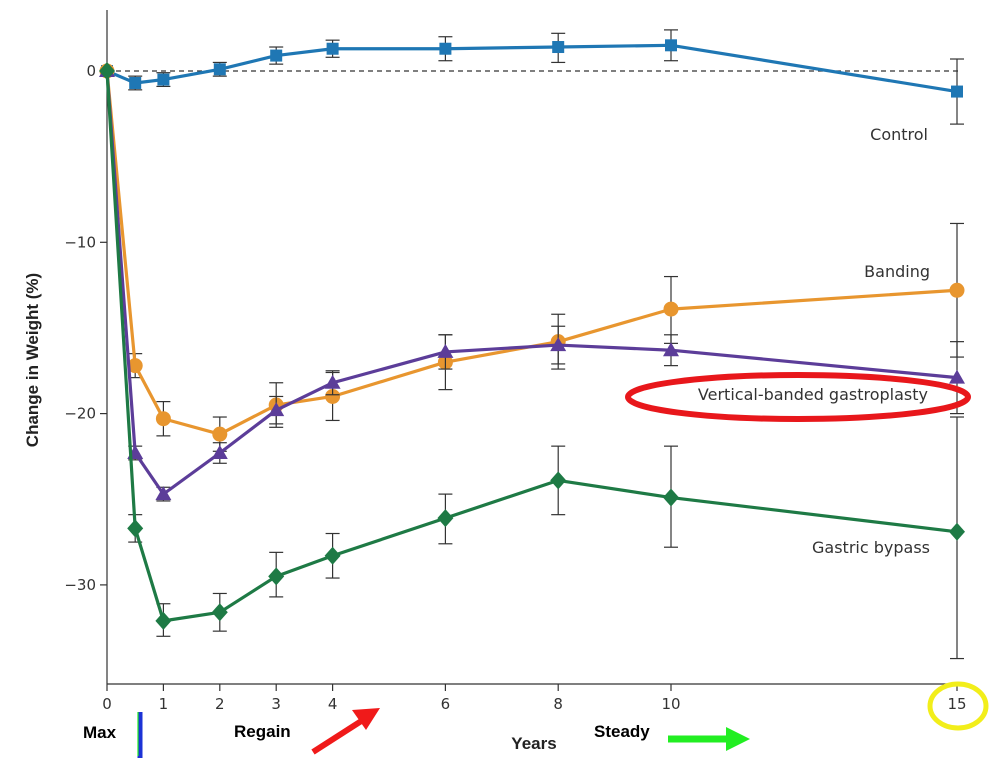 The width and height of the screenshot is (989, 758). What do you see at coordinates (100, 732) in the screenshot?
I see `annotation-max: Max` at bounding box center [100, 732].